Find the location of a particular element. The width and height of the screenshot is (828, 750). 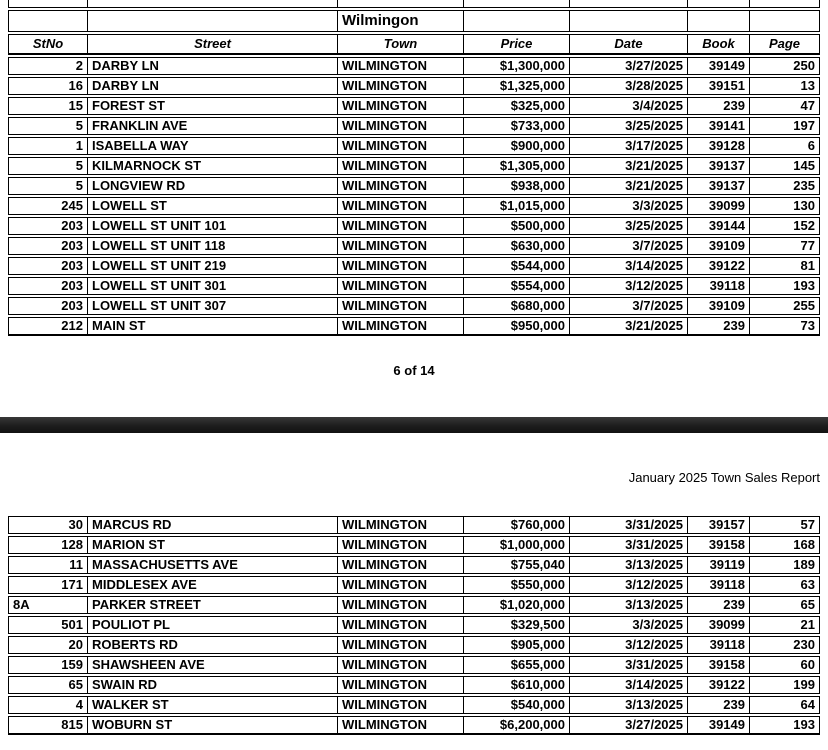

cell-street: DARBY LN is located at coordinates (213, 66).